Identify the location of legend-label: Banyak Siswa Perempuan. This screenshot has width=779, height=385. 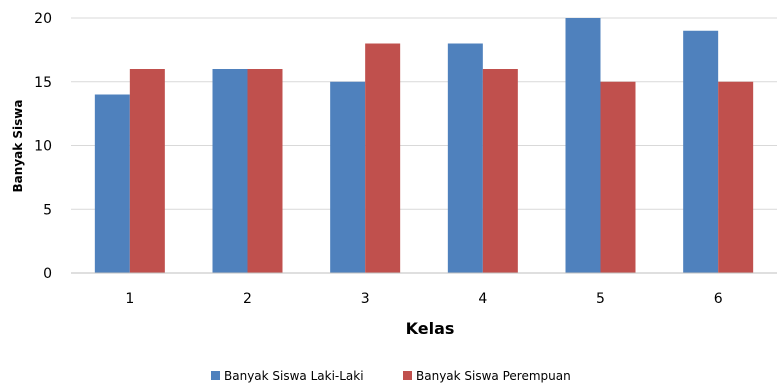
(493, 376).